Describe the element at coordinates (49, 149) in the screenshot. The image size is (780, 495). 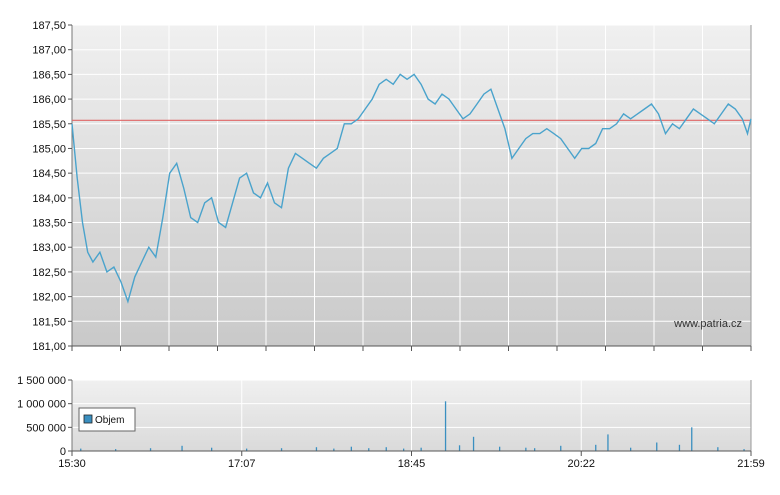
I see `price-y-tick-label: 185,00` at that location.